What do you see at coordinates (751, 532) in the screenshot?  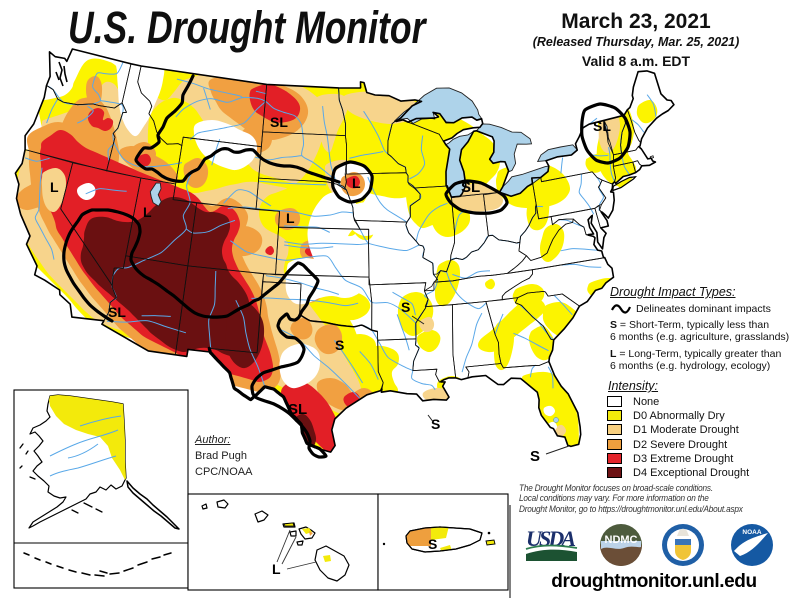 I see `svg-text: NOAA` at bounding box center [751, 532].